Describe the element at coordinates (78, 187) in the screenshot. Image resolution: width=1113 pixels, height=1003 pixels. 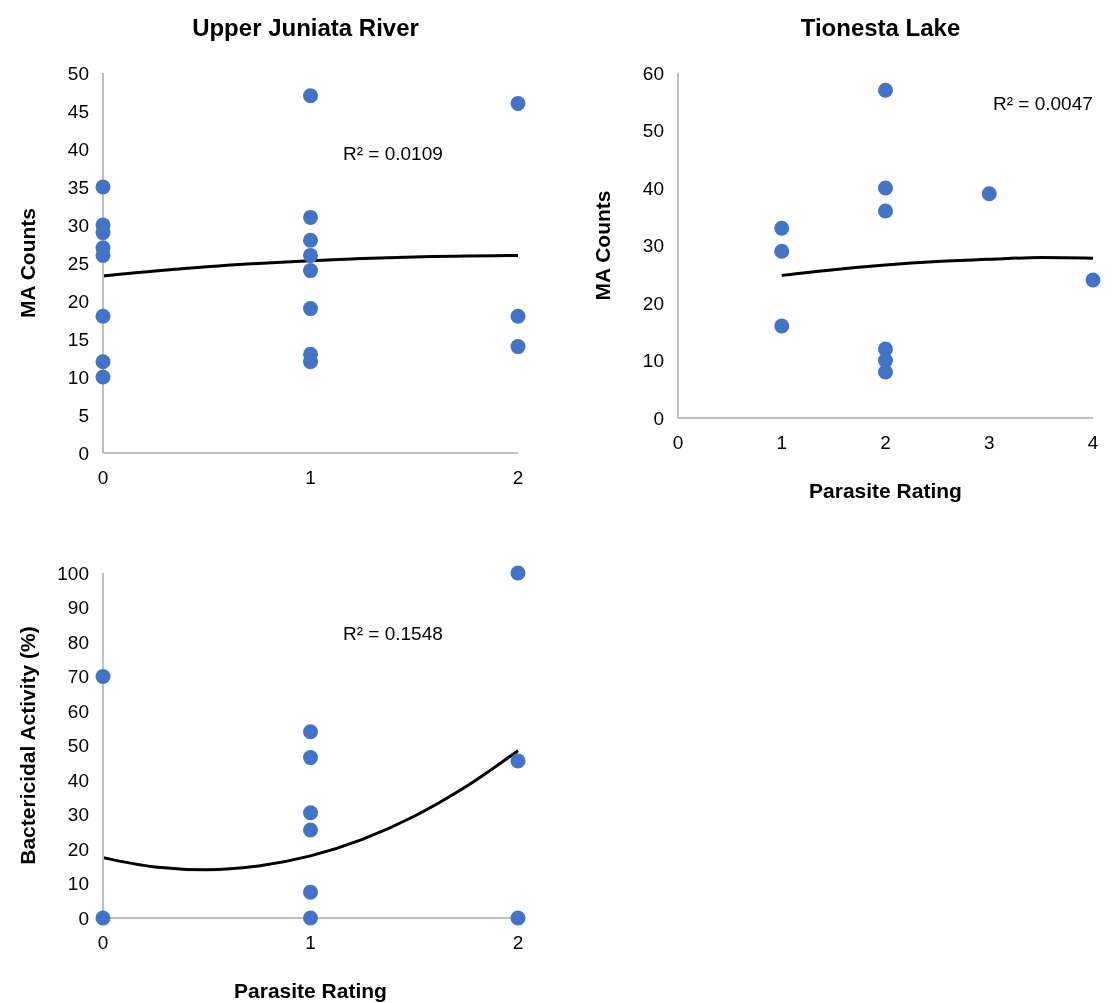
I see `y-tick-label: 35` at that location.